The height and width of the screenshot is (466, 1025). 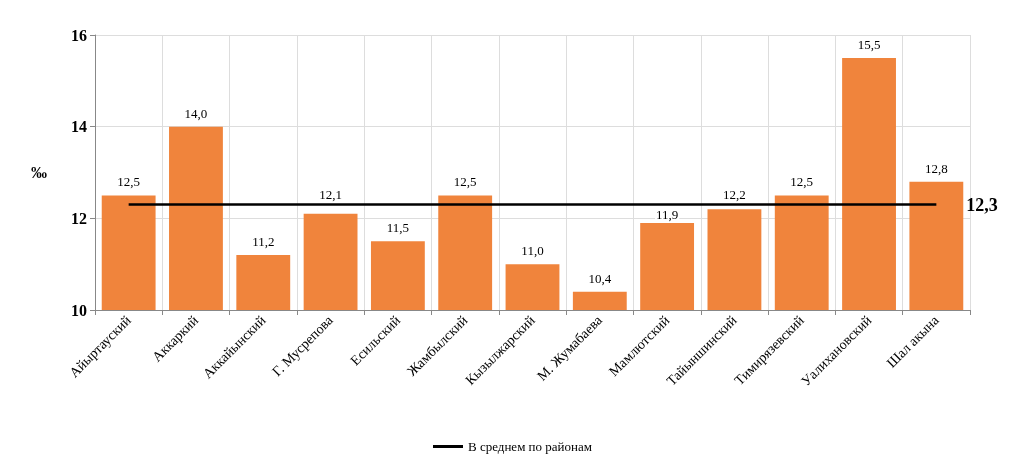 What do you see at coordinates (79, 127) in the screenshot?
I see `y-tick-label: 14` at bounding box center [79, 127].